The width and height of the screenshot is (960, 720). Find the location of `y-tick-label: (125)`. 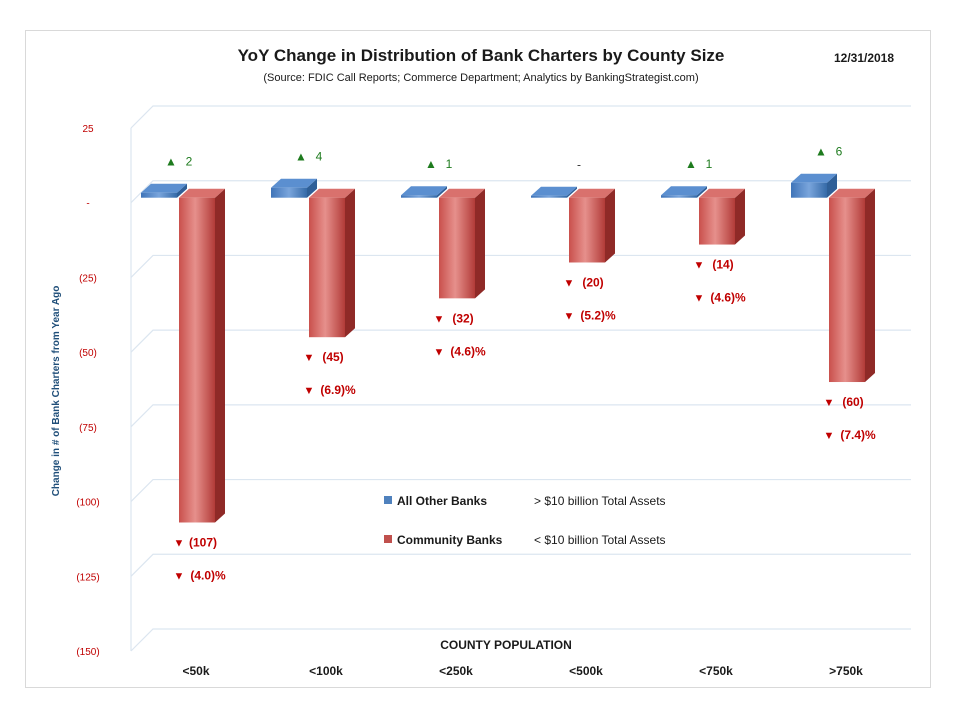

y-tick-label: (125) is located at coordinates (87, 577).